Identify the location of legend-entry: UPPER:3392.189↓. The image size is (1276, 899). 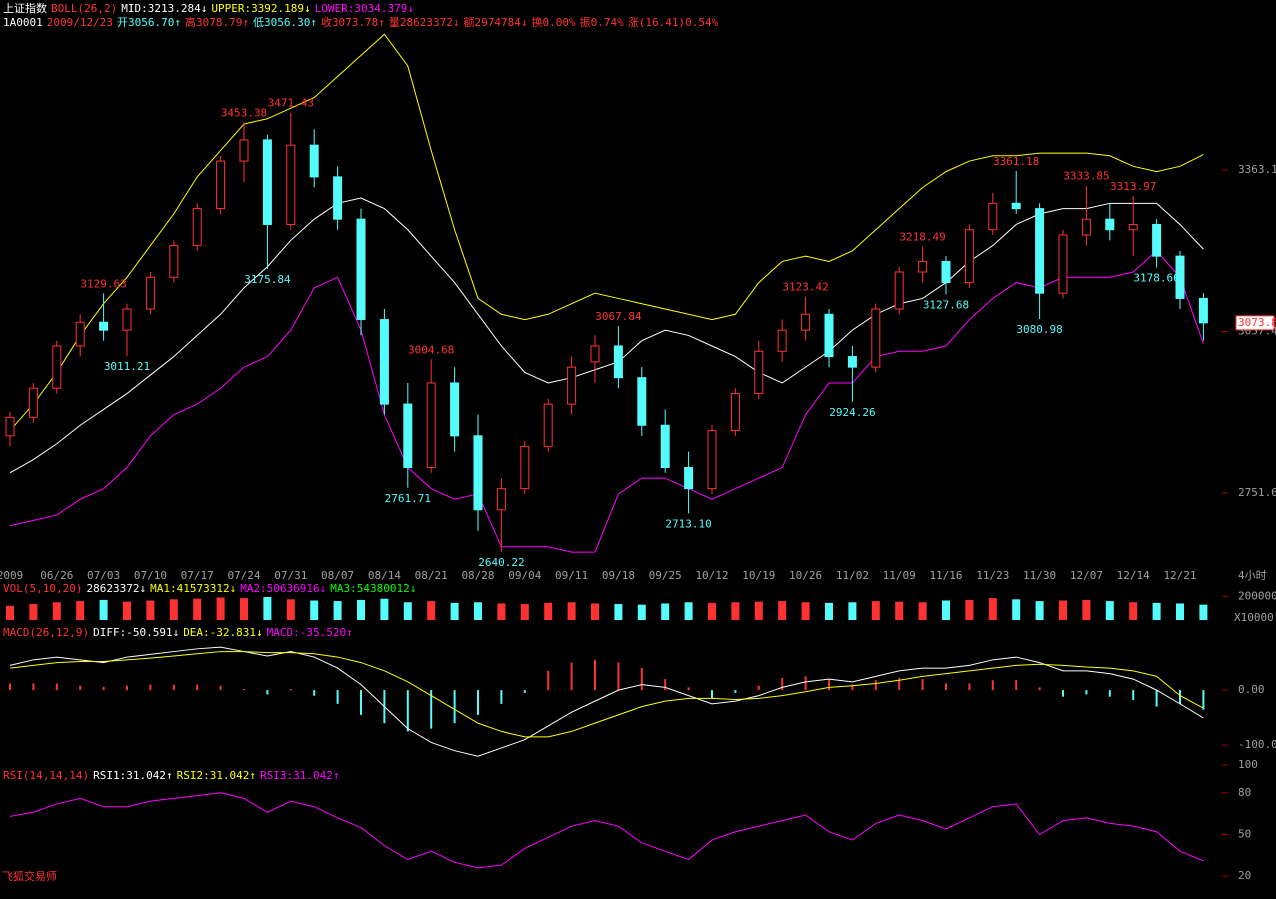
(261, 8).